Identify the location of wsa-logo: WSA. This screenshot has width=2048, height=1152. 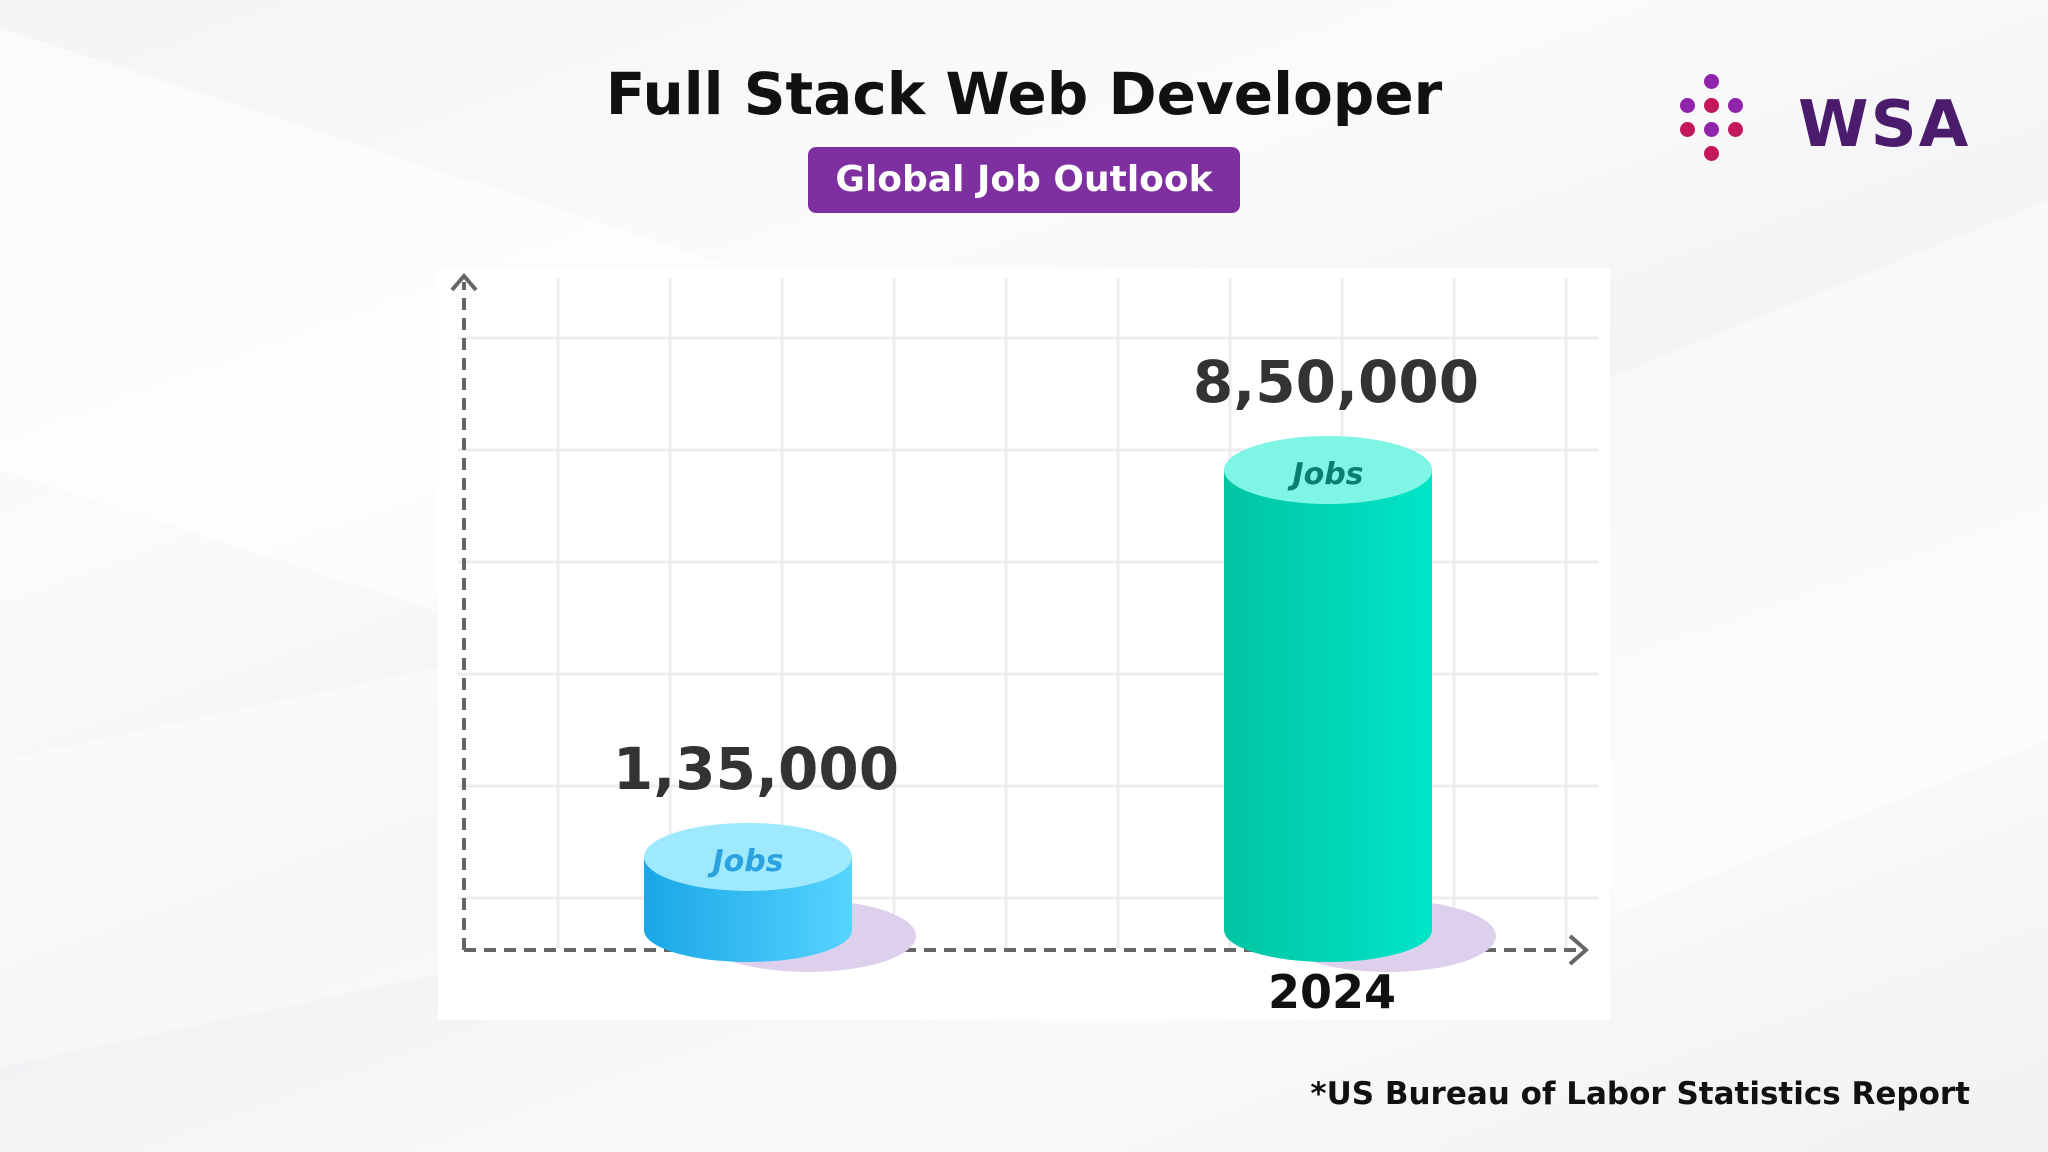
(1828, 125).